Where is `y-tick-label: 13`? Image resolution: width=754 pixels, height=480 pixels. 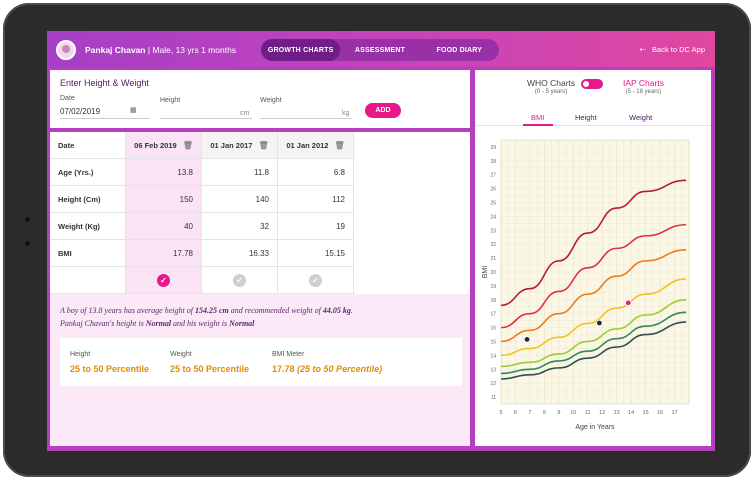 y-tick-label: 13 is located at coordinates (493, 370).